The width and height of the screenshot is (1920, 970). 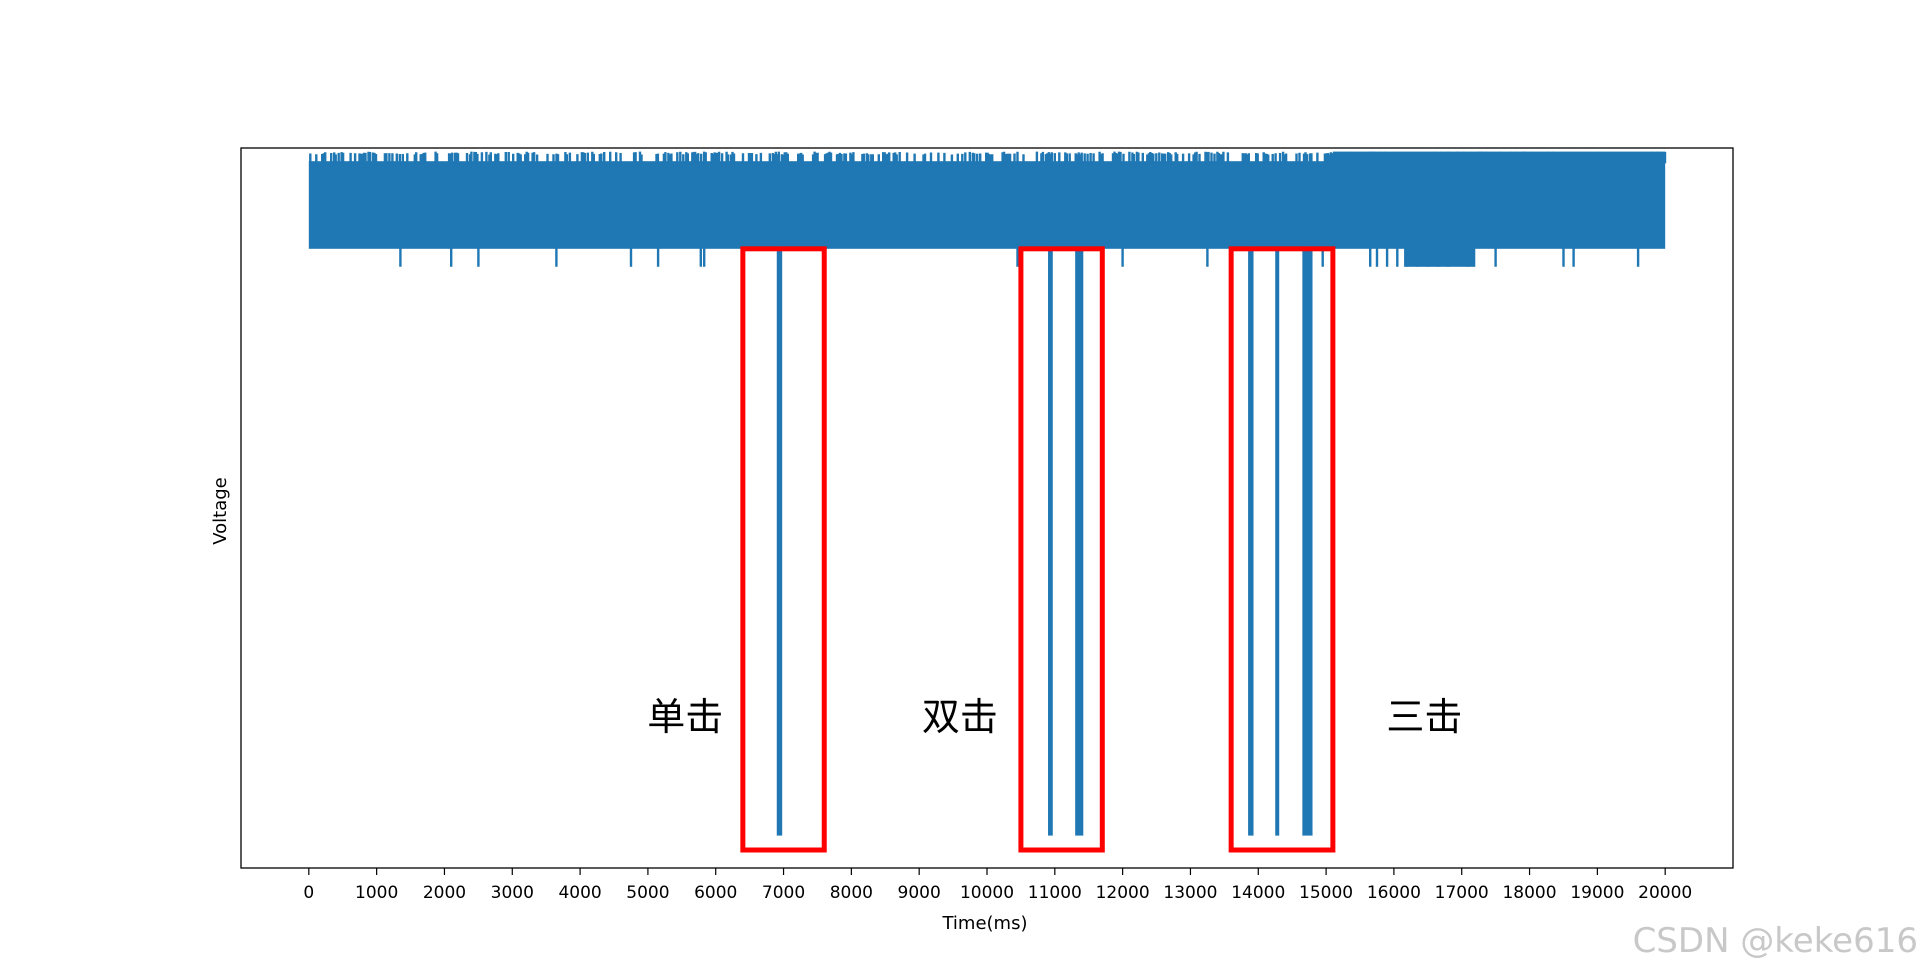 I want to click on watermark-text: CSDN @keke616, so click(x=1775, y=941).